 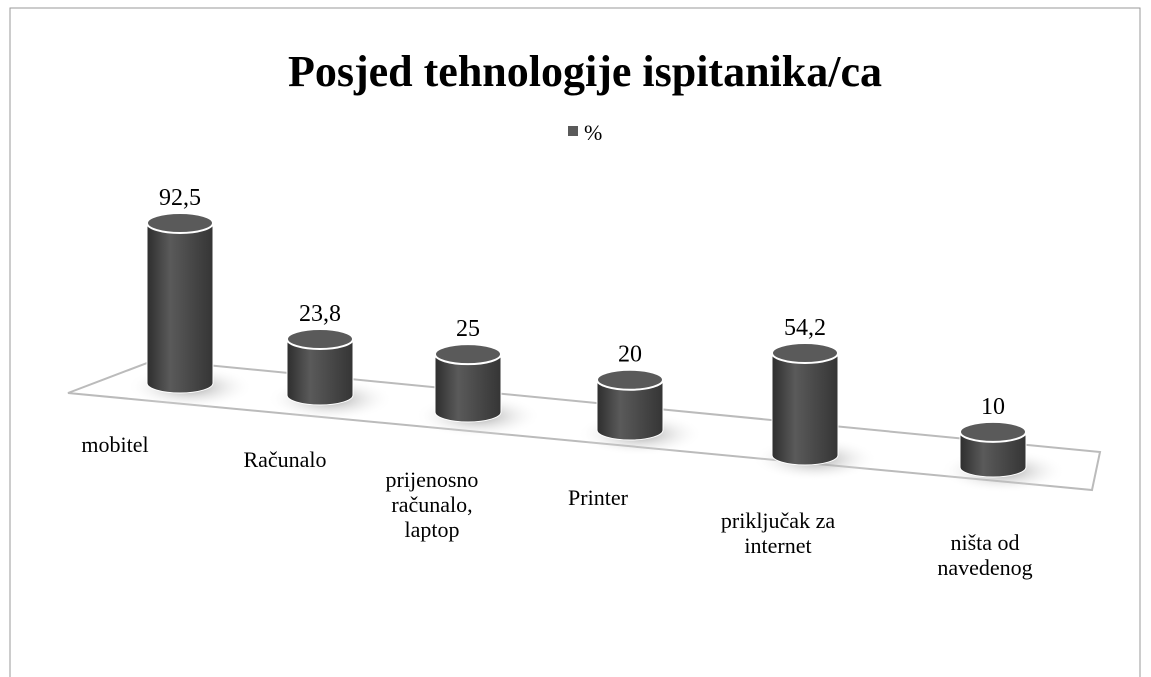 What do you see at coordinates (993, 407) in the screenshot?
I see `data-label: 10` at bounding box center [993, 407].